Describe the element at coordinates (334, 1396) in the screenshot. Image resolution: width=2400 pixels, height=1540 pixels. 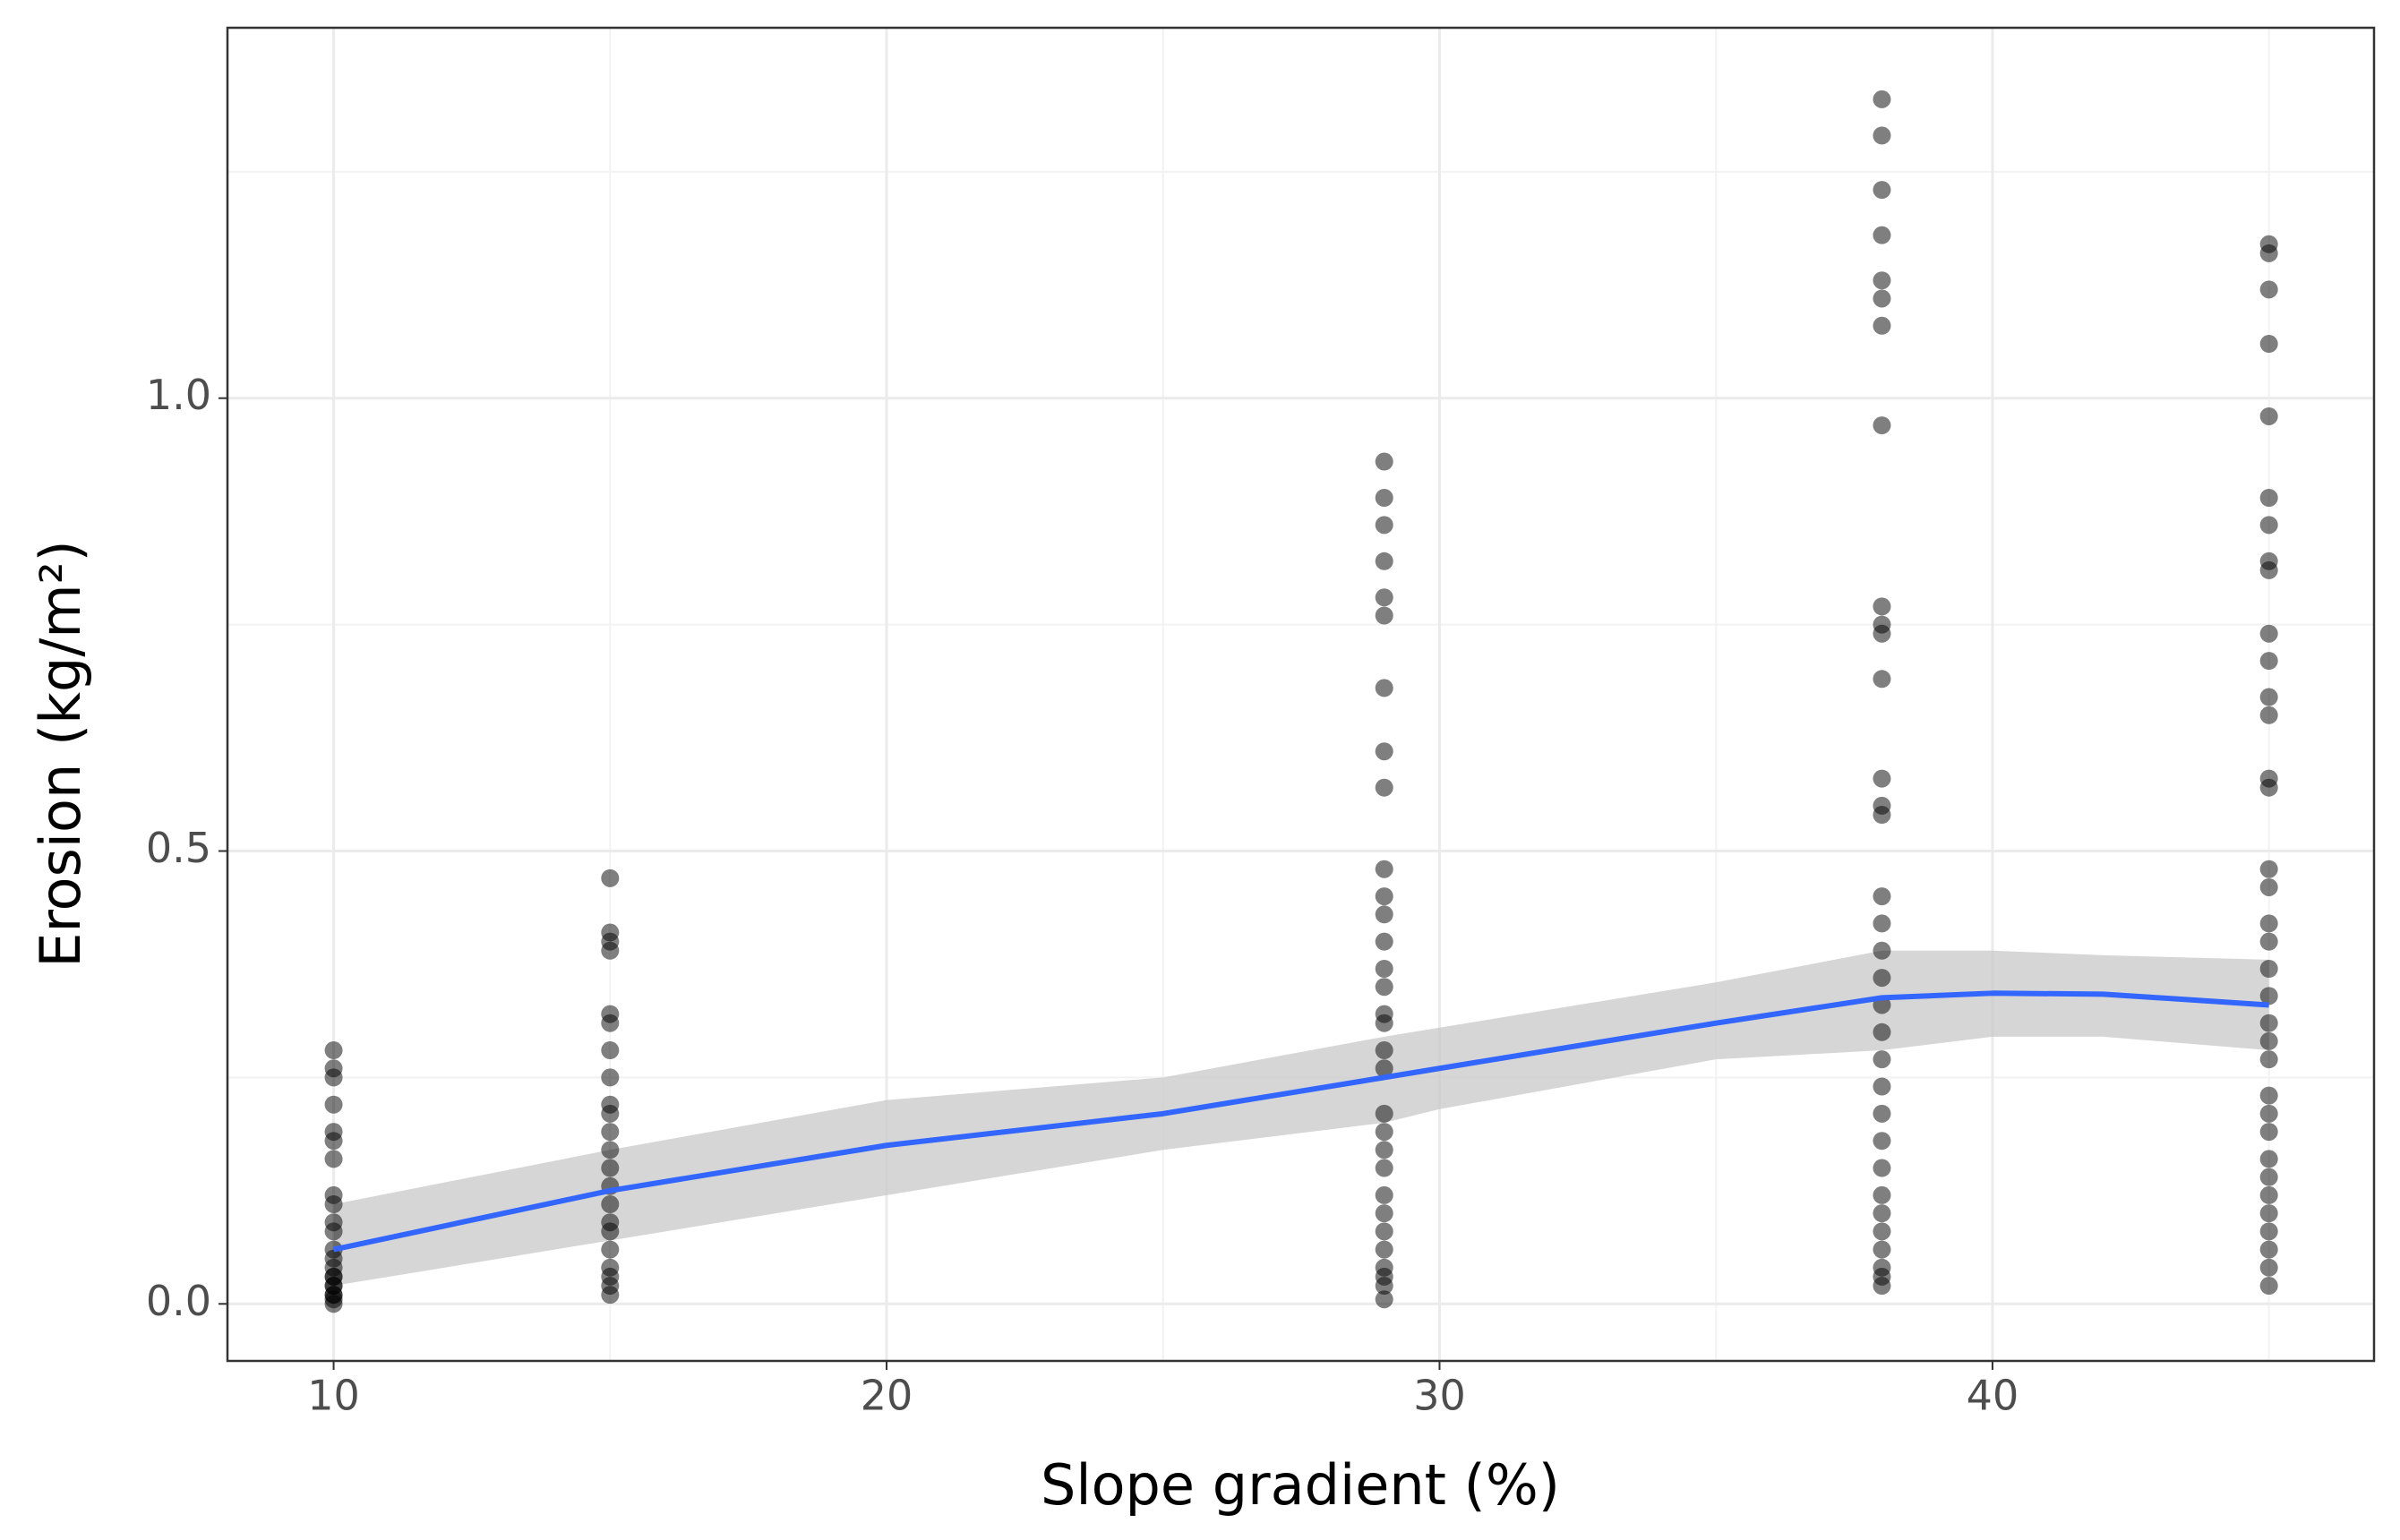
I see `x-tick-label: 10` at that location.